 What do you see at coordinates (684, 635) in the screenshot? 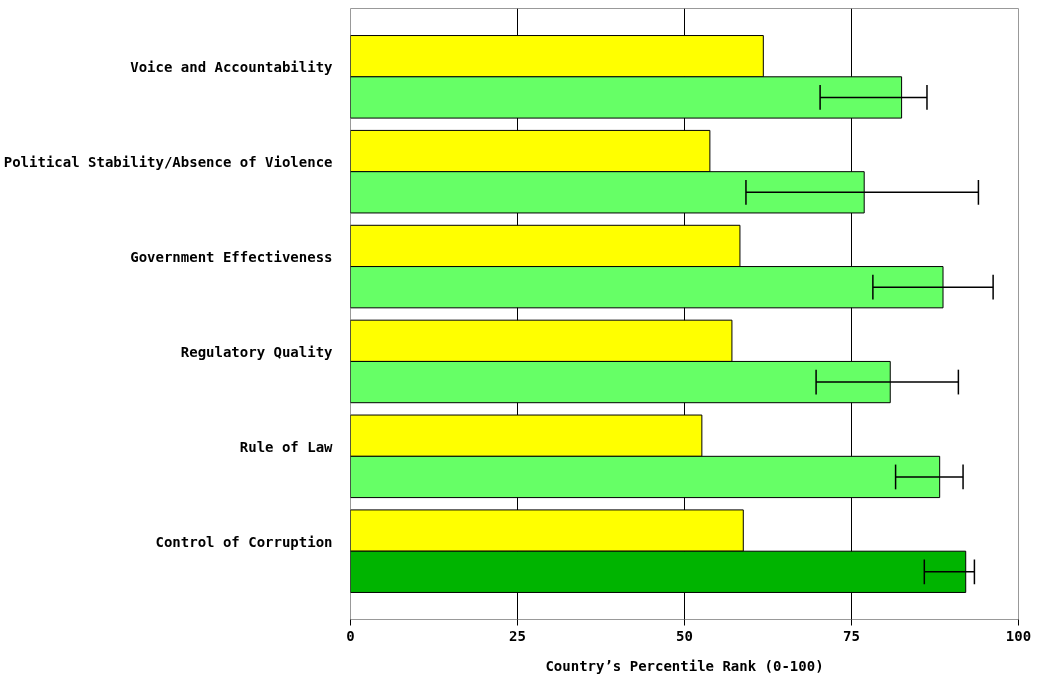
I see `x-tick-label: 50` at bounding box center [684, 635].